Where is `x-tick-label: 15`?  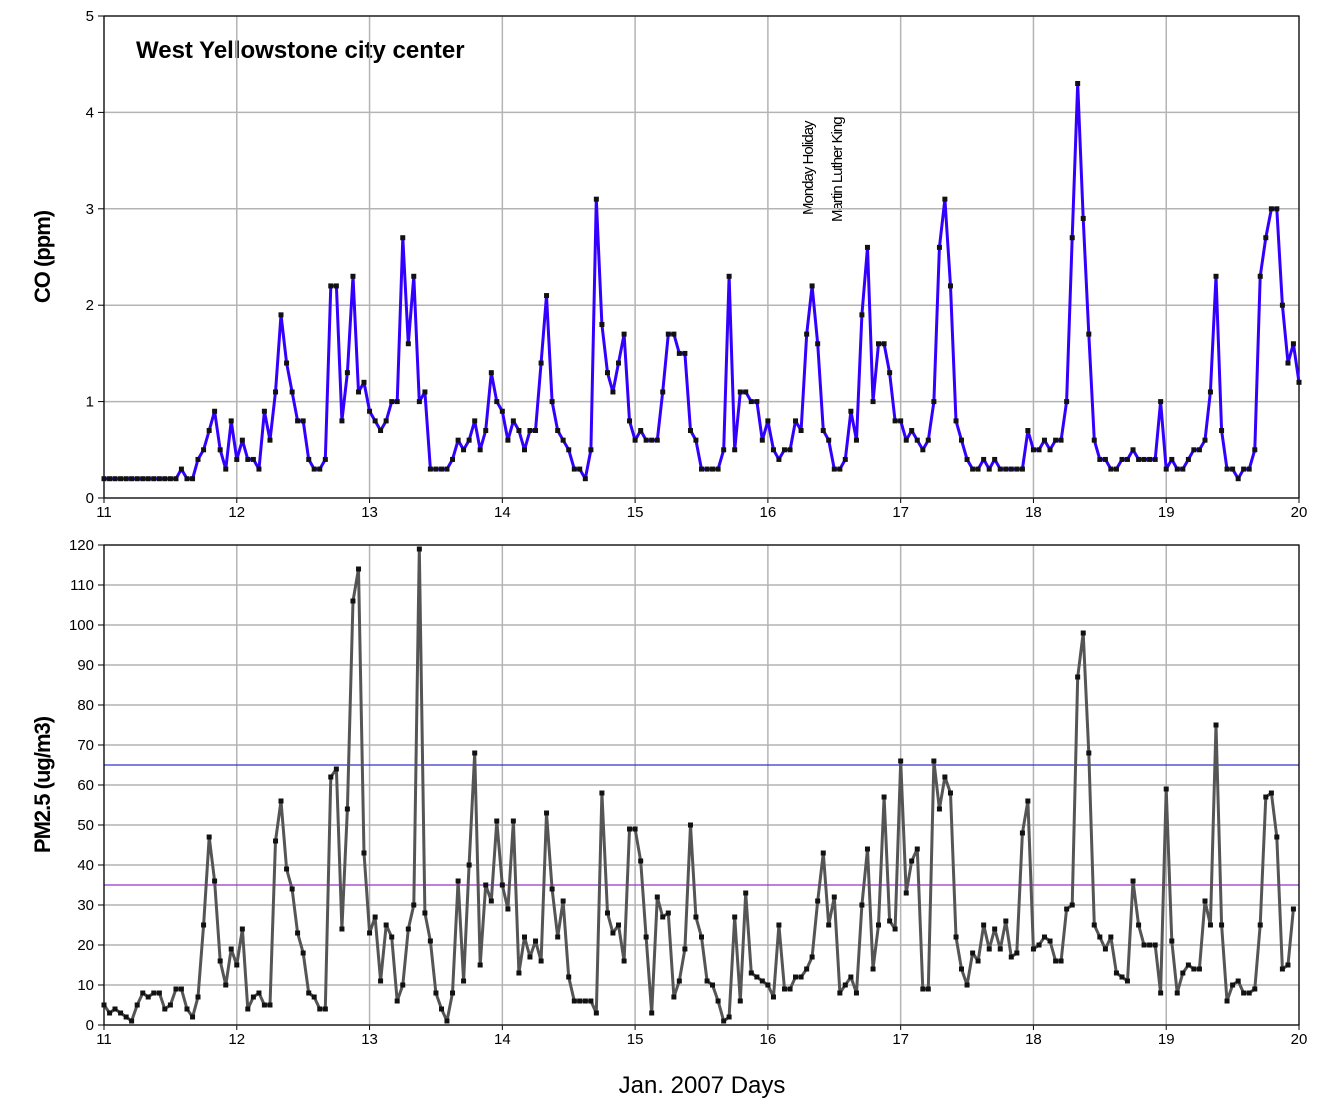
x-tick-label: 15 is located at coordinates (635, 1039).